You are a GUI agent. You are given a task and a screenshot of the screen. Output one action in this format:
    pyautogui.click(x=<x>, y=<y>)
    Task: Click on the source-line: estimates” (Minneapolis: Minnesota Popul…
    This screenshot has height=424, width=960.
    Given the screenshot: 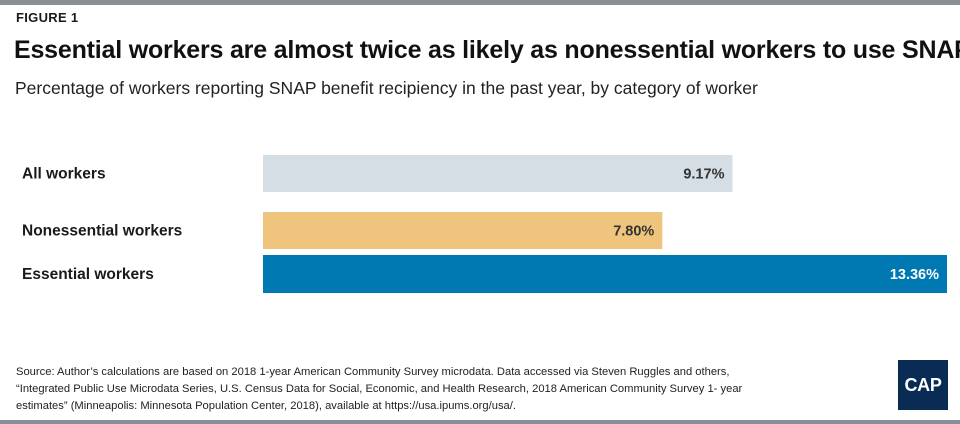 What is the action you would take?
    pyautogui.click(x=266, y=406)
    